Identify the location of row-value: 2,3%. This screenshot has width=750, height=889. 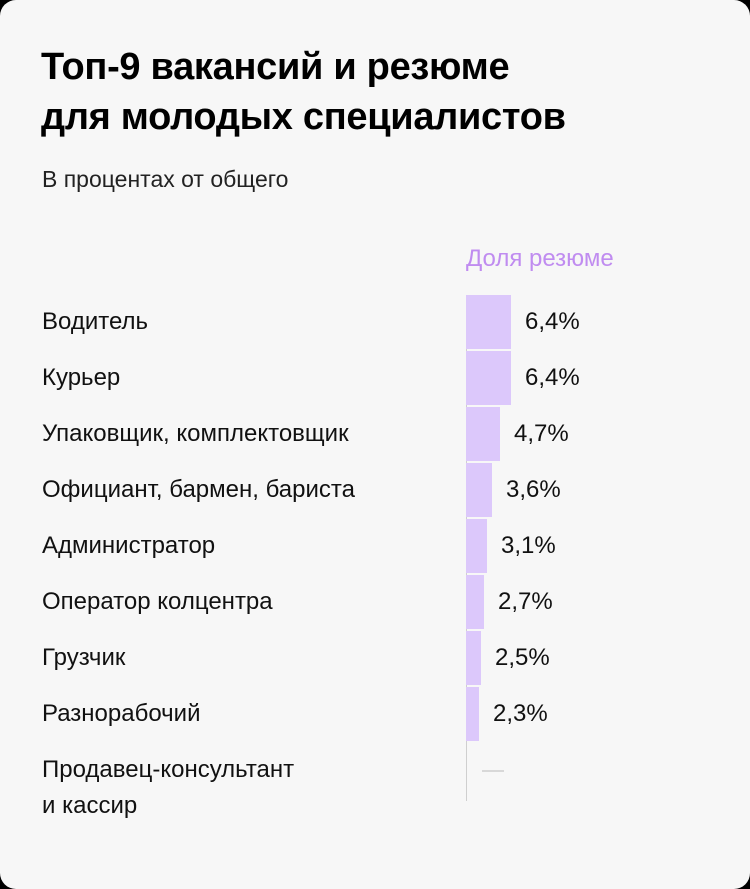
(520, 713).